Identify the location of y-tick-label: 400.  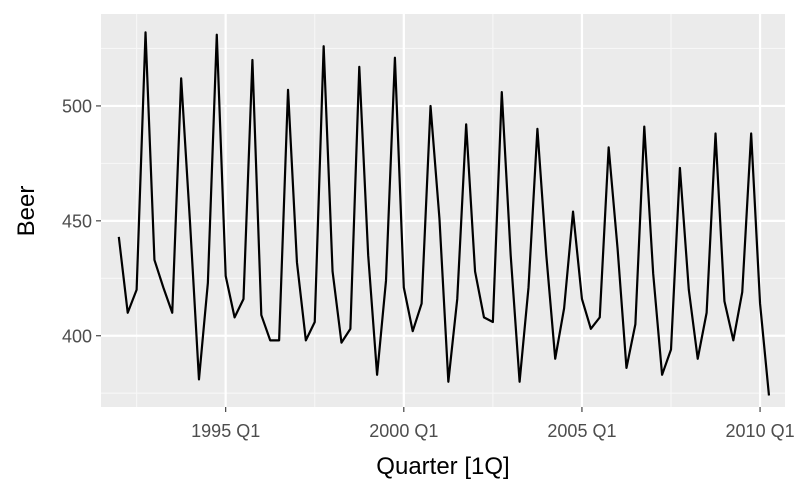
(77, 336).